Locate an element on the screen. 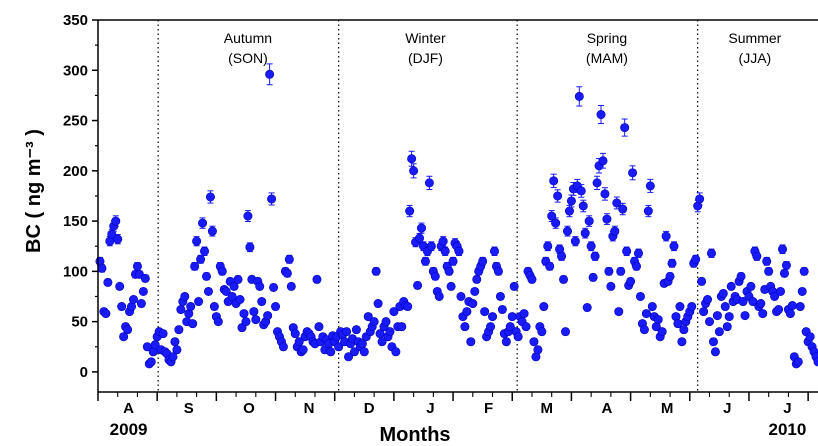  x-tick-label: O is located at coordinates (249, 408).